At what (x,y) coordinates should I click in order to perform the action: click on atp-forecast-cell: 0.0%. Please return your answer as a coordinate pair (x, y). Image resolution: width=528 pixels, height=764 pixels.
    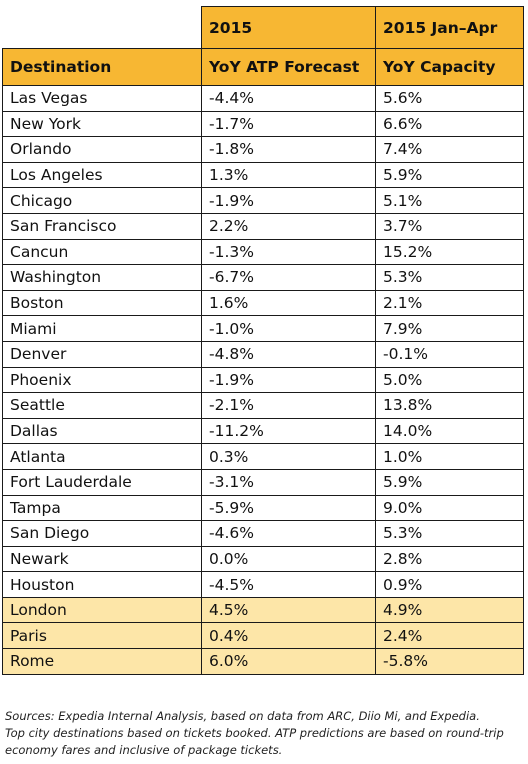
    Looking at the image, I should click on (288, 559).